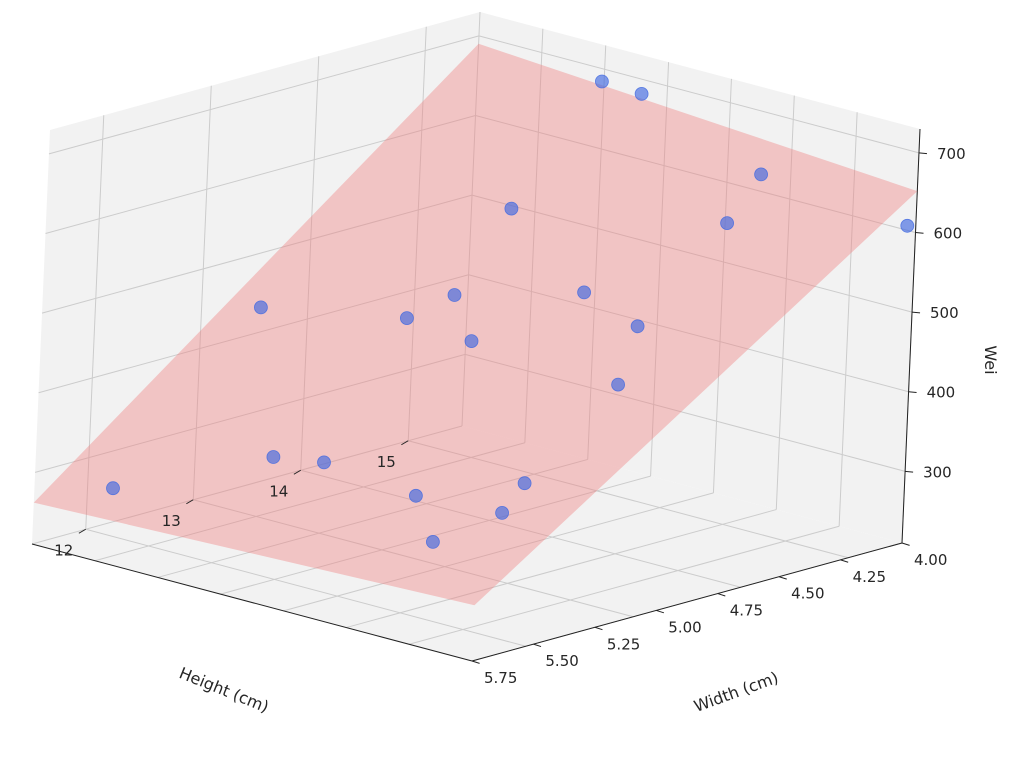 This screenshot has width=1033, height=773. What do you see at coordinates (386, 462) in the screenshot?
I see `height-tick-label: 15` at bounding box center [386, 462].